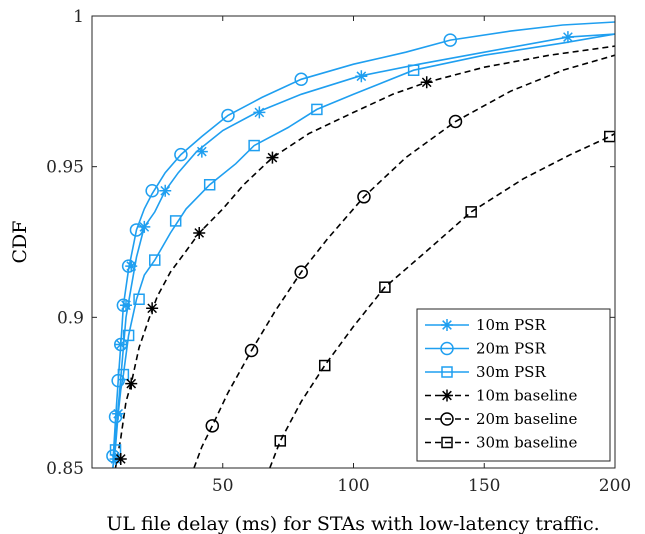 Image resolution: width=645 pixels, height=534 pixels. I want to click on legend-label-3: 10m baseline, so click(526, 396).